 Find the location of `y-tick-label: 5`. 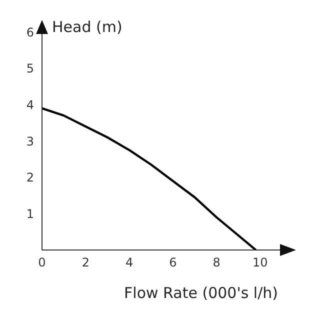

y-tick-label: 5 is located at coordinates (30, 69).